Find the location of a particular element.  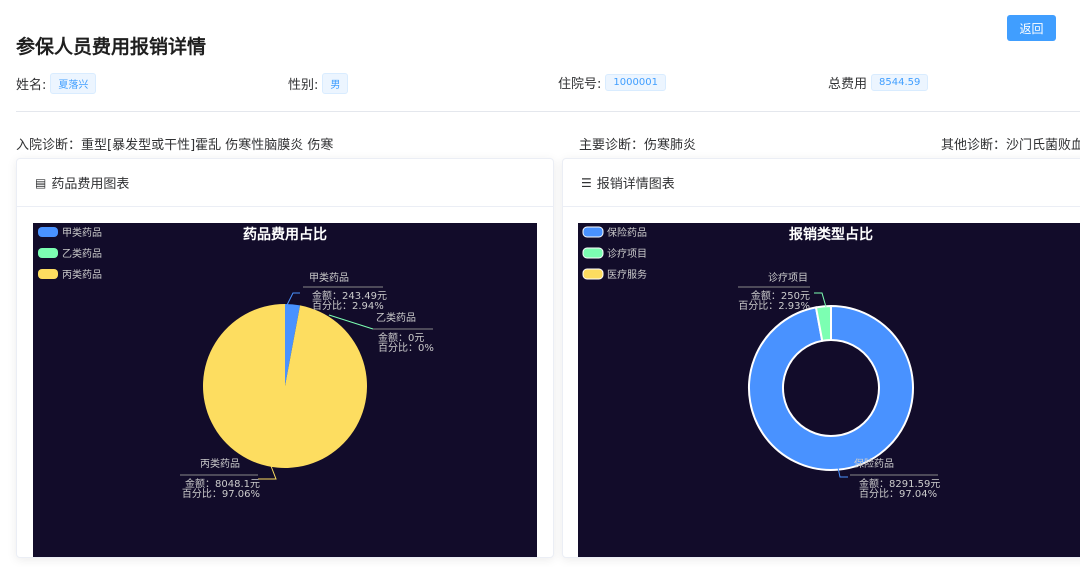

other-diagnosis: 其他诊断：沙门氏菌败血 is located at coordinates (1010, 145).